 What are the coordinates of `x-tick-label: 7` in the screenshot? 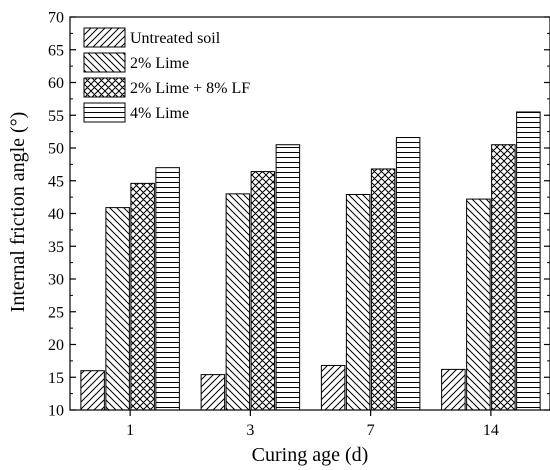 It's located at (371, 430).